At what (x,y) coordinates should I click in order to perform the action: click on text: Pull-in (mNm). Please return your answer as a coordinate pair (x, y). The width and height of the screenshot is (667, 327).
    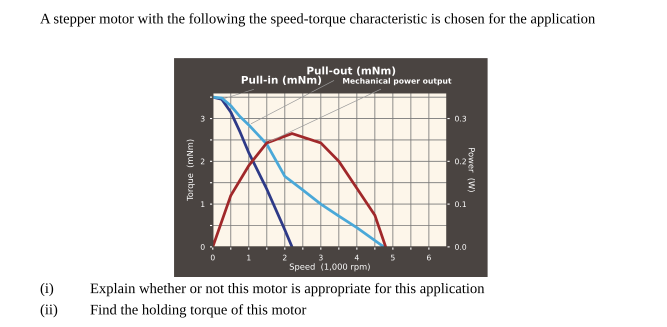
    Looking at the image, I should click on (282, 80).